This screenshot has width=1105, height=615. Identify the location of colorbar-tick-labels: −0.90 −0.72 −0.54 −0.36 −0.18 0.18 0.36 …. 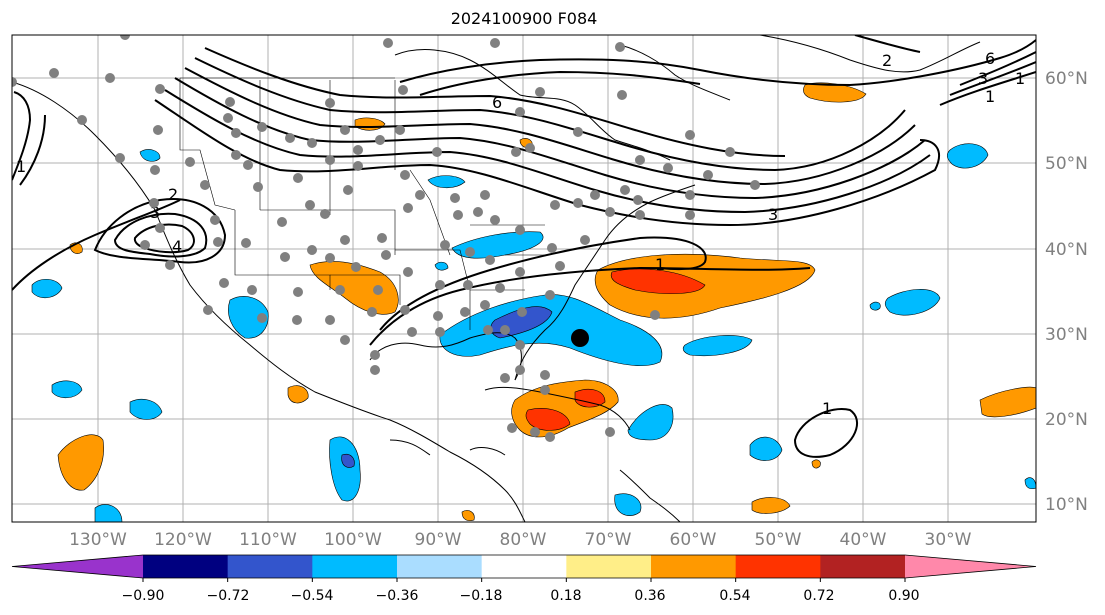
(521, 596).